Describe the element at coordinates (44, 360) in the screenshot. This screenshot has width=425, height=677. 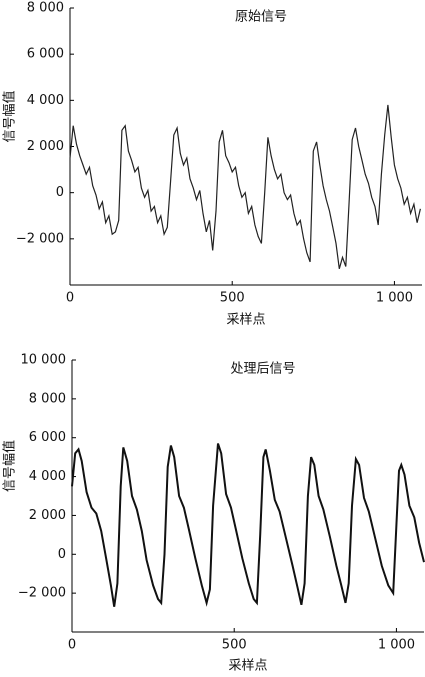
I see `y-tick-label: 10 000` at that location.